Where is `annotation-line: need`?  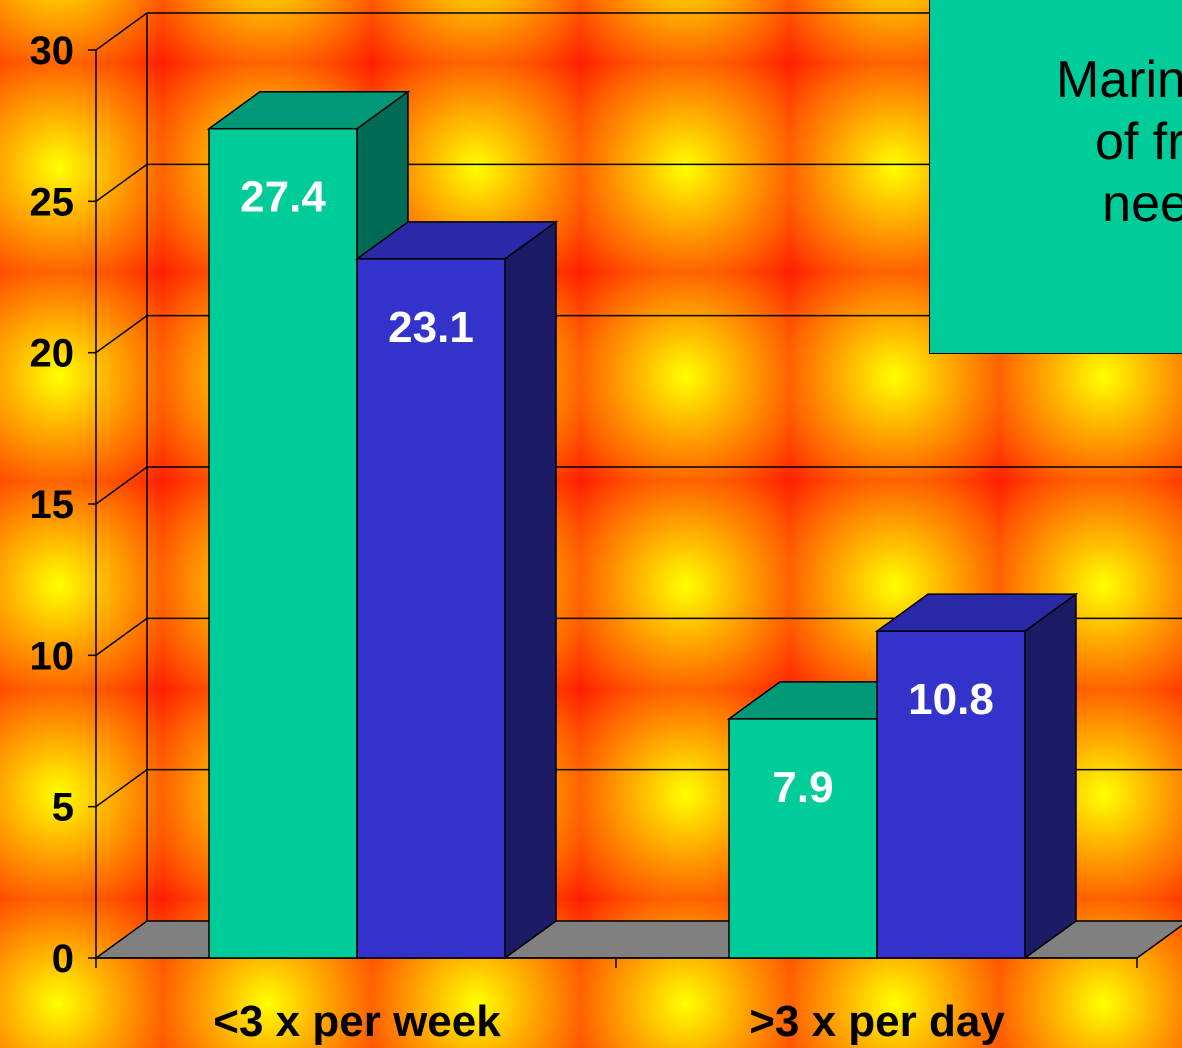 annotation-line: need is located at coordinates (1142, 204).